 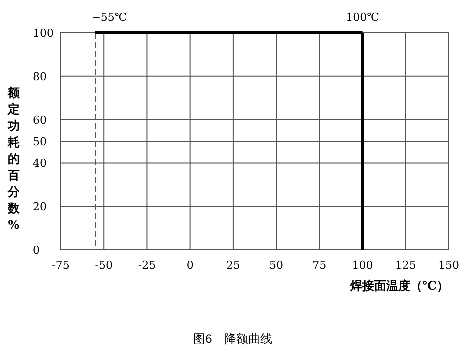 What do you see at coordinates (36, 250) in the screenshot?
I see `ytick: 0` at bounding box center [36, 250].